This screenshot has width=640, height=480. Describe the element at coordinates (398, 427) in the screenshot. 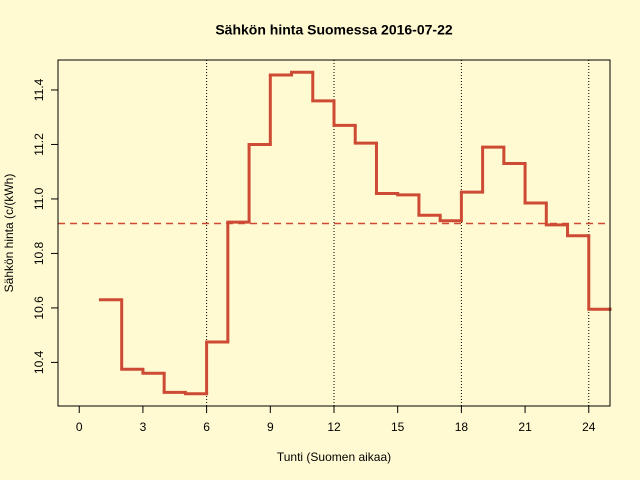

I see `x-tick-label: 15` at that location.